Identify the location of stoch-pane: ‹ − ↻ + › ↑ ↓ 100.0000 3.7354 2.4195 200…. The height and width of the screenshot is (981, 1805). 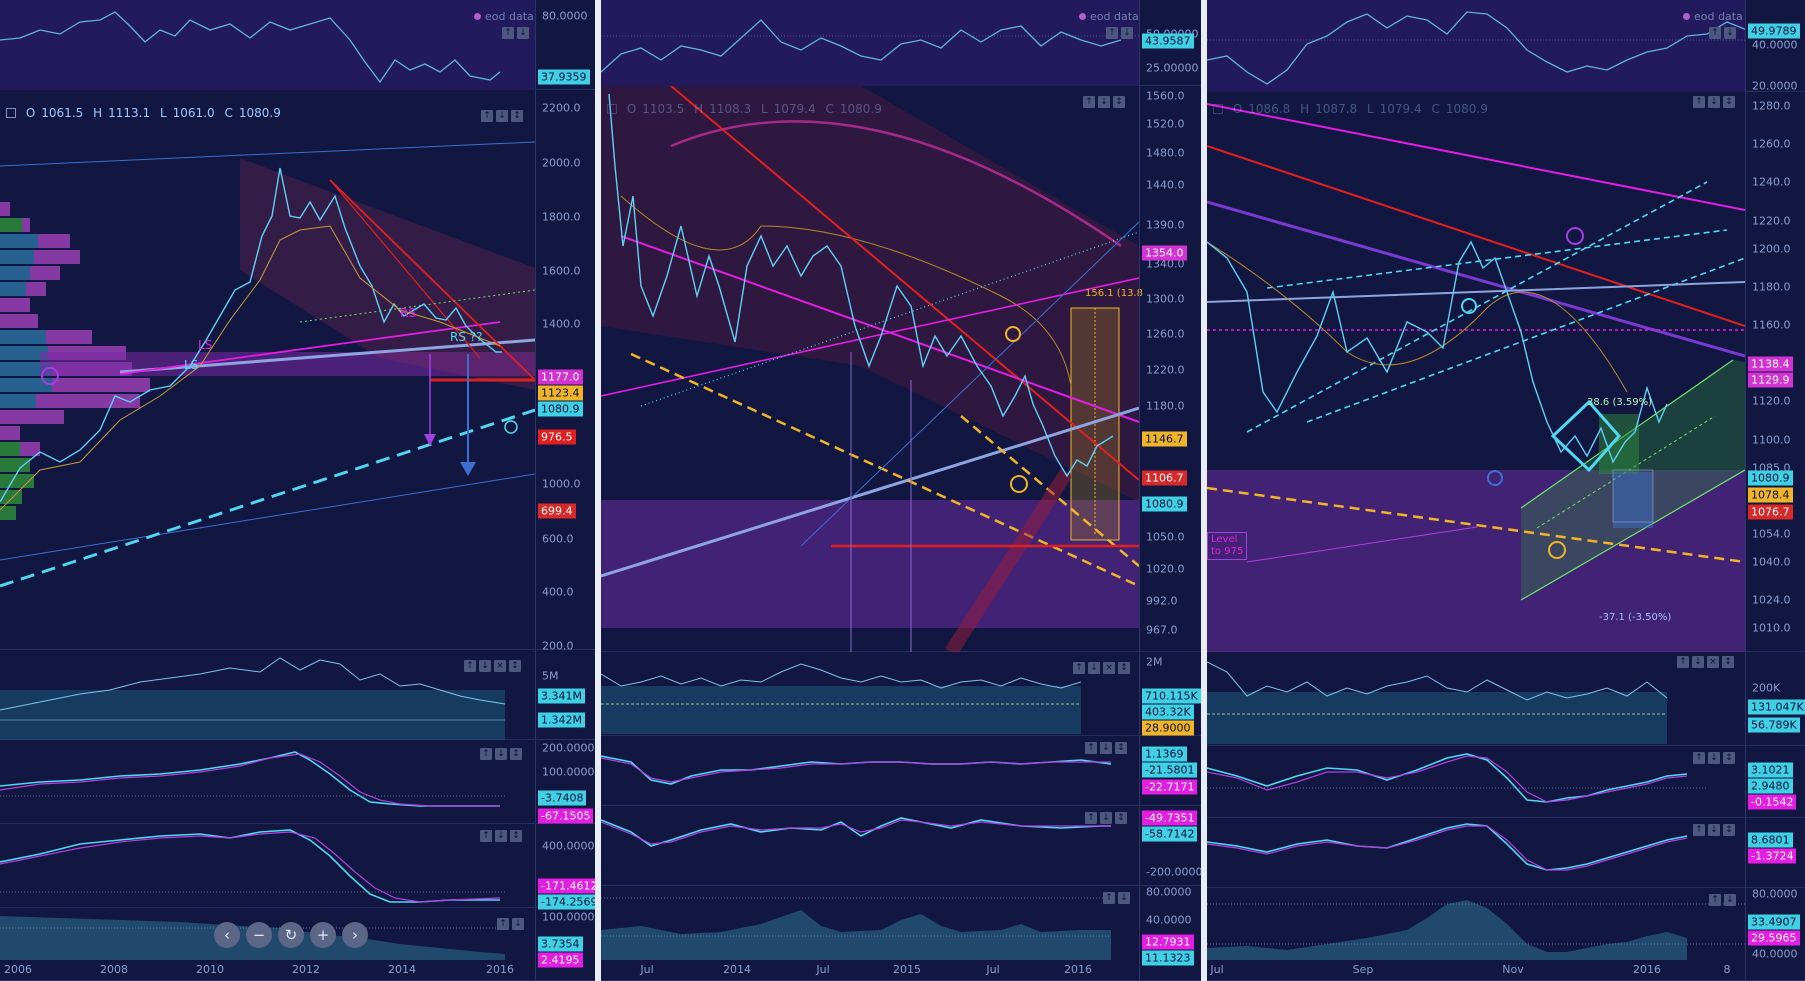
(297, 944).